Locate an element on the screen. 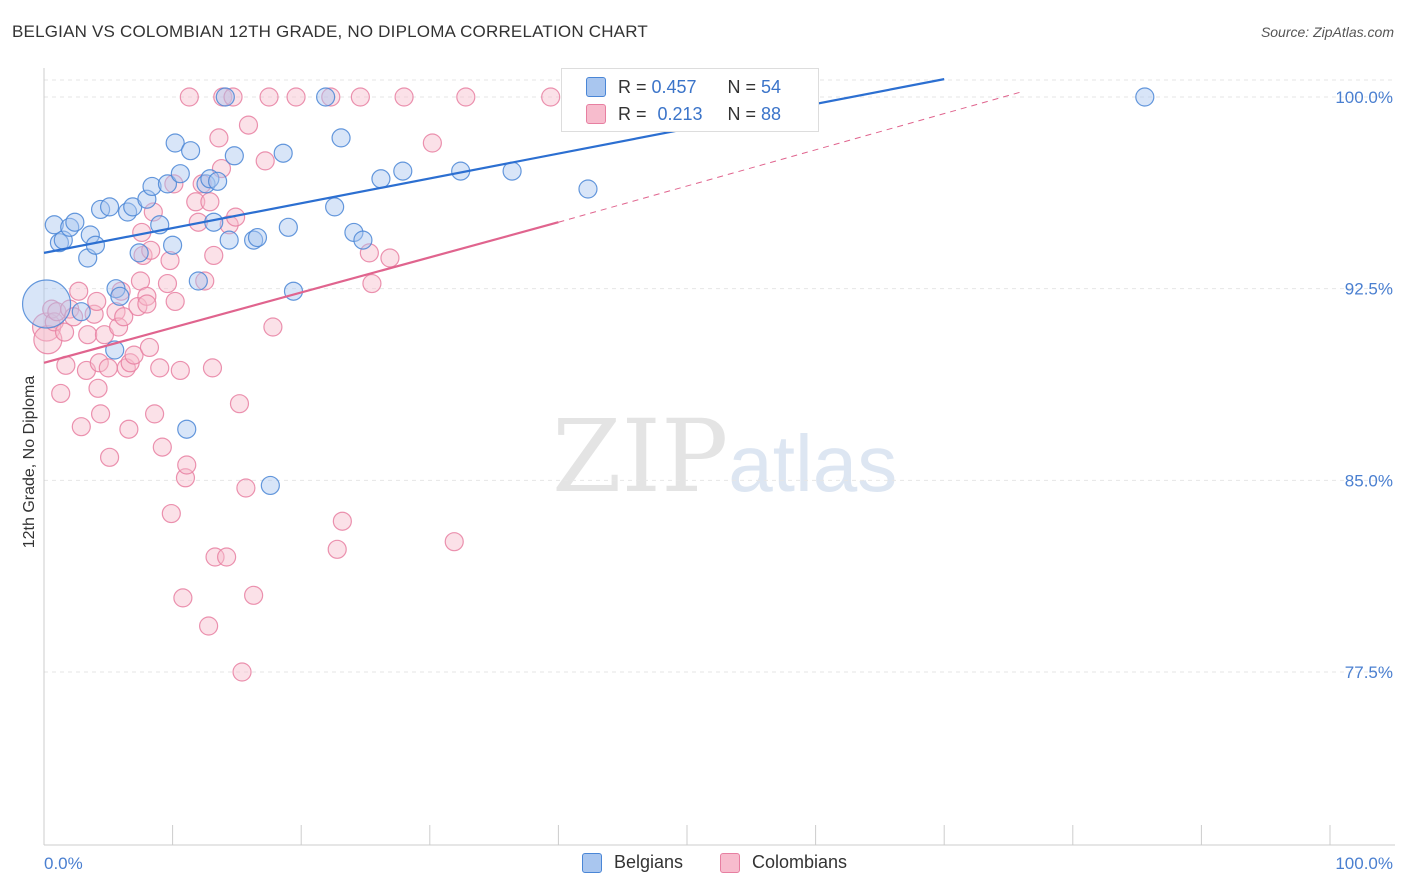 Image resolution: width=1406 pixels, height=892 pixels. source-credit: Source: ZipAtlas.com is located at coordinates (1327, 32).